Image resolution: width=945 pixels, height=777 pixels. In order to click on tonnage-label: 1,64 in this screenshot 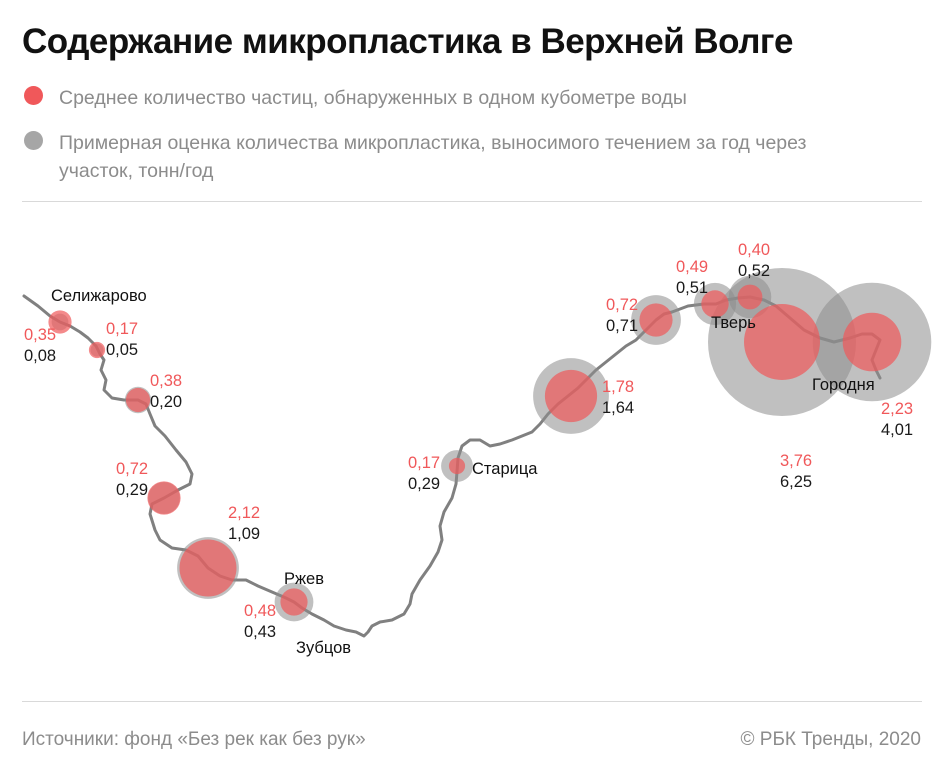, I will do `click(618, 408)`.